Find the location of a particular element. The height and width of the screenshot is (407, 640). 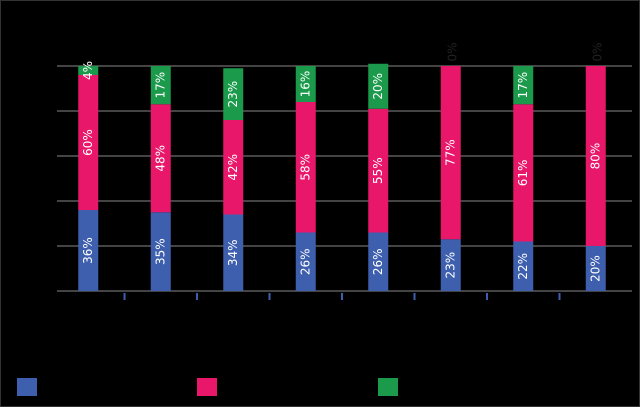

data-label: 55% is located at coordinates (378, 170).